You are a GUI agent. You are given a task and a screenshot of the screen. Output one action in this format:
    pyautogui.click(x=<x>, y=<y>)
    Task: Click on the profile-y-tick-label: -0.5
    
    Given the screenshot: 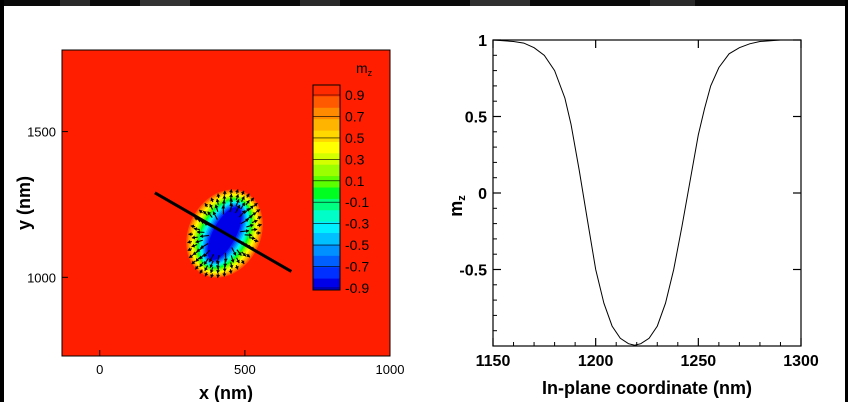 What is the action you would take?
    pyautogui.click(x=473, y=271)
    